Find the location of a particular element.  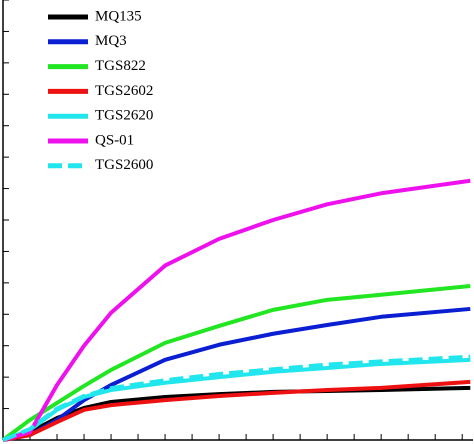

legend-label: TGS822 is located at coordinates (120, 66).